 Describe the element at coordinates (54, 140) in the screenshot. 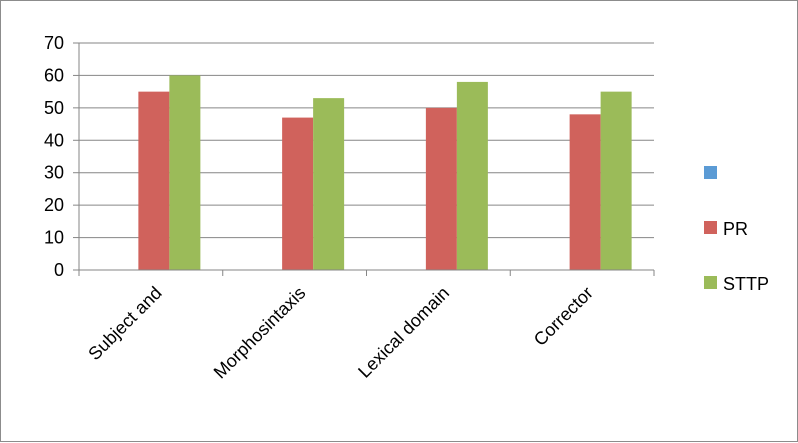

I see `y-tick-label: 40` at that location.